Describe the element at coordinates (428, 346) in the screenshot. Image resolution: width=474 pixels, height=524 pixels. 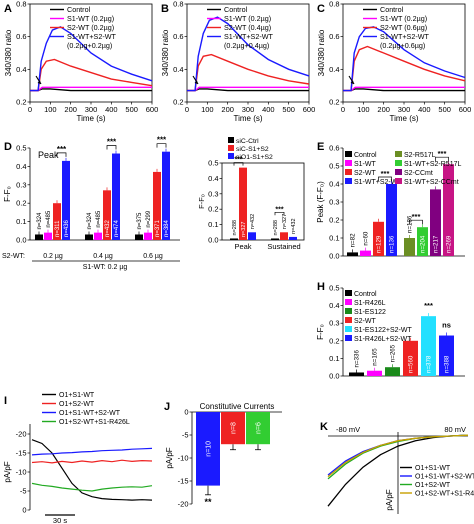
I see `bar-s1-es122-s2-wt` at that location.